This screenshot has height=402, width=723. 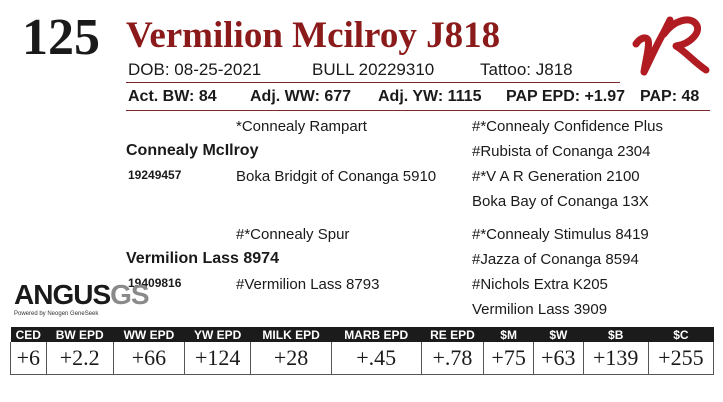 What do you see at coordinates (558, 358) in the screenshot?
I see `epd-value-w: +63` at bounding box center [558, 358].